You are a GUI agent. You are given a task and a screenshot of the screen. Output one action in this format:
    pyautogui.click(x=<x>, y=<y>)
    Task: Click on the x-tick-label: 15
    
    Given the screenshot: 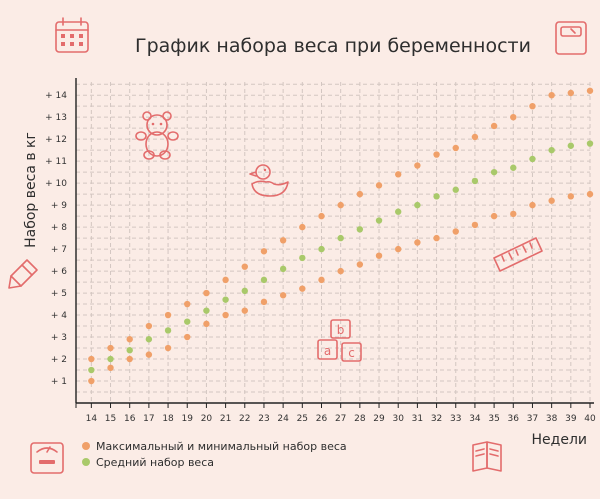 What is the action you would take?
    pyautogui.click(x=110, y=419)
    